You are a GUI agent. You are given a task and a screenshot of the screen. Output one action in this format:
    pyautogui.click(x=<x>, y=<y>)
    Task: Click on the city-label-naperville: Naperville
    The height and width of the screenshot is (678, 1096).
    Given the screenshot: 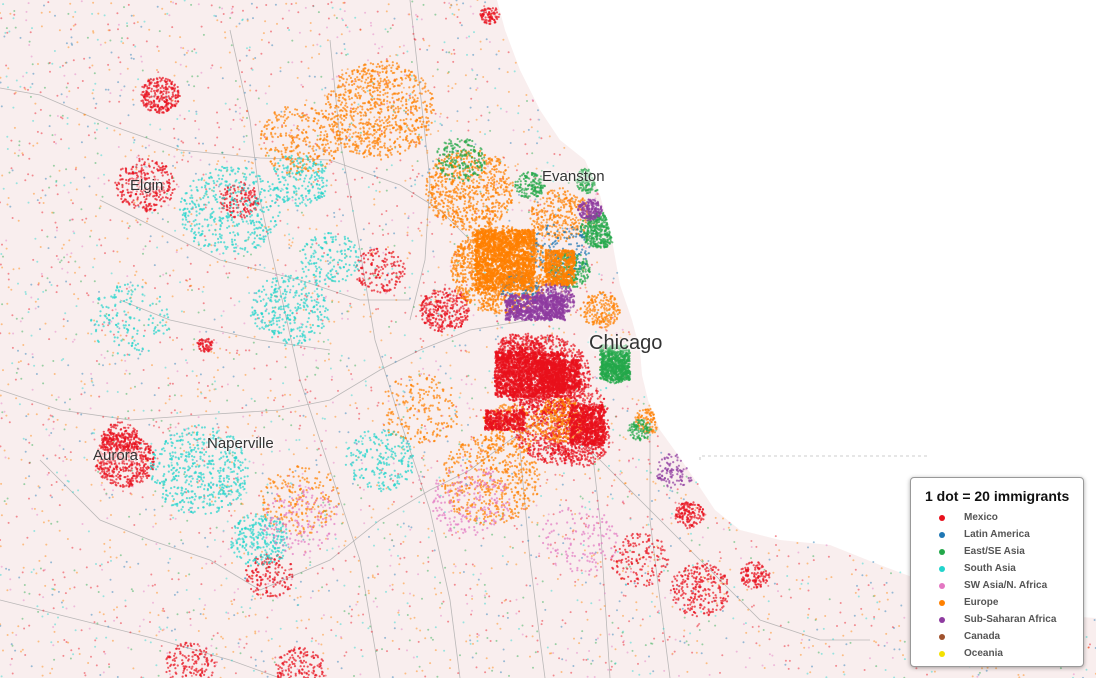 What is the action you would take?
    pyautogui.click(x=240, y=443)
    